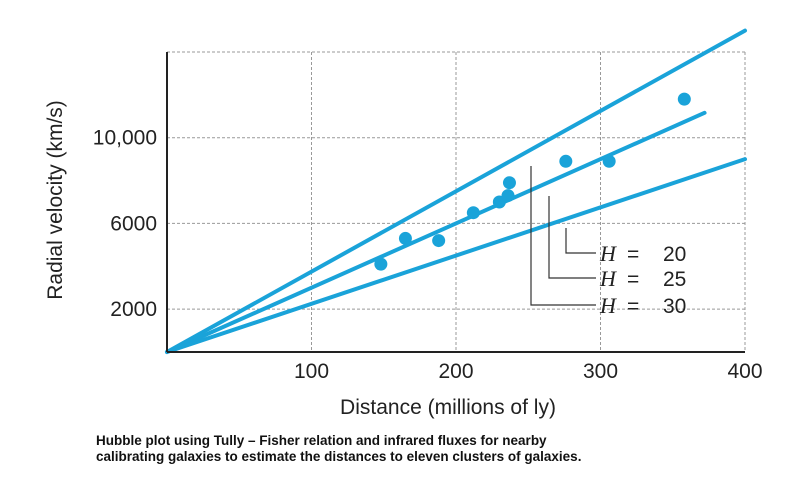 The image size is (790, 498). What do you see at coordinates (448, 407) in the screenshot?
I see `x-axis-title: Distance (millions of ly)` at bounding box center [448, 407].